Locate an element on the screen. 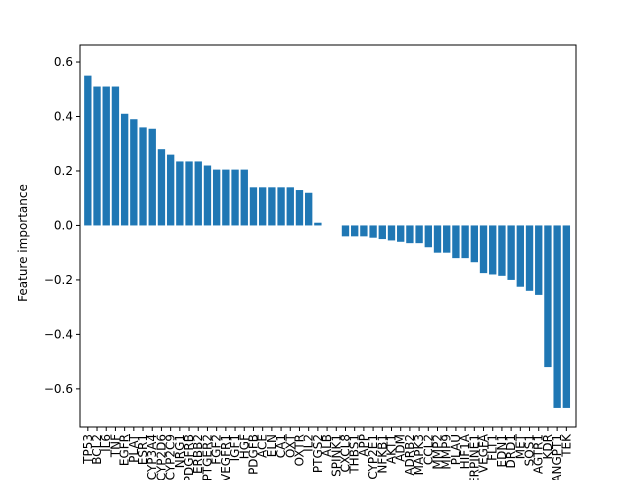  y-tick-label: 0.4 is located at coordinates (63, 116).